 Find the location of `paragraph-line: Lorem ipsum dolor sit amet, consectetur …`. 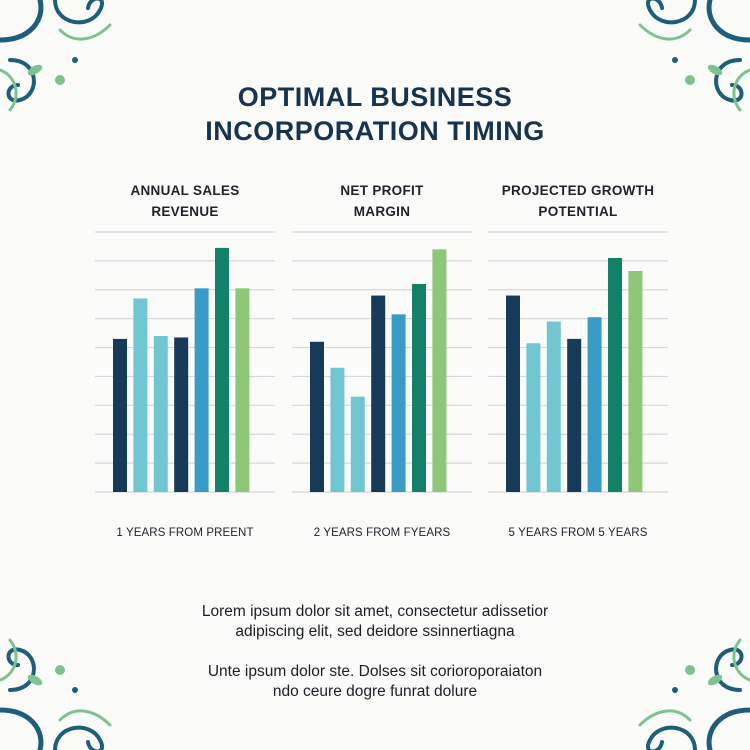

paragraph-line: Lorem ipsum dolor sit amet, consectetur … is located at coordinates (375, 611).